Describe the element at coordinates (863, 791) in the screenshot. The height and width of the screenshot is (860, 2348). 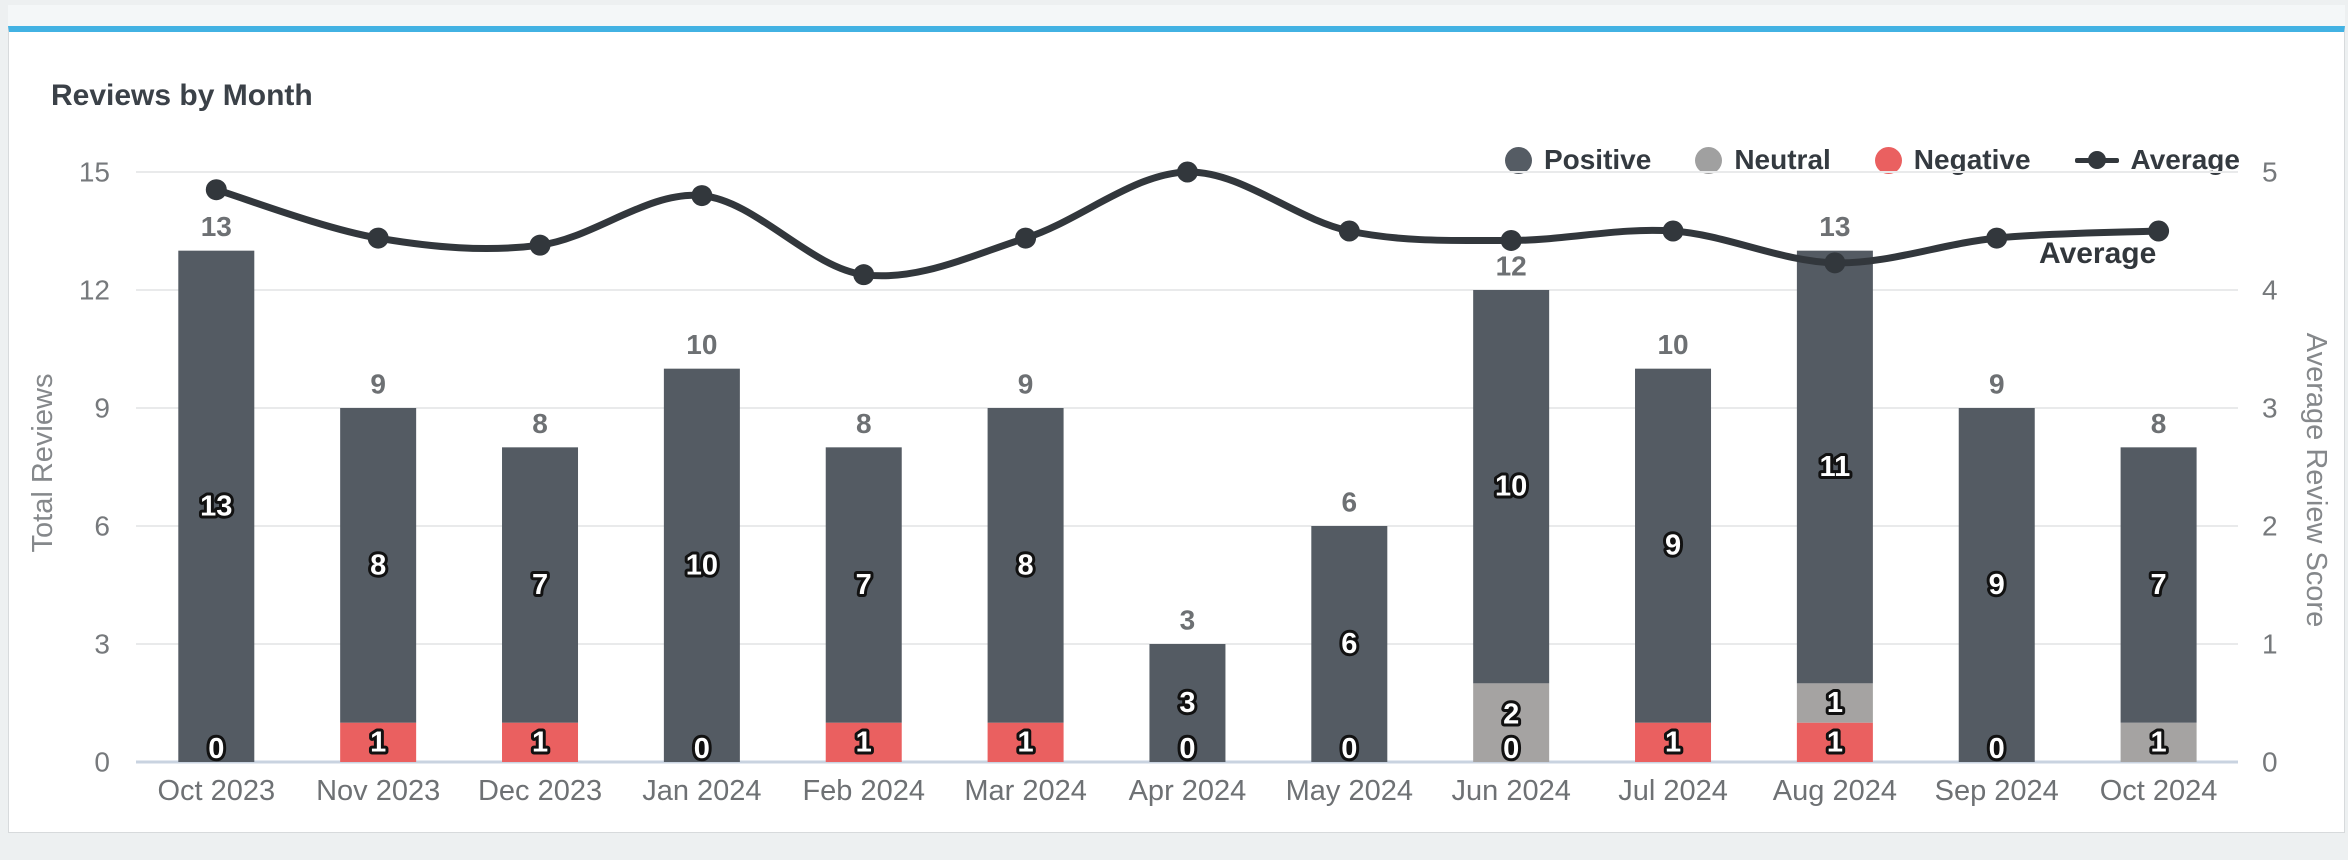
I see `x-axis-label: Feb 2024` at that location.